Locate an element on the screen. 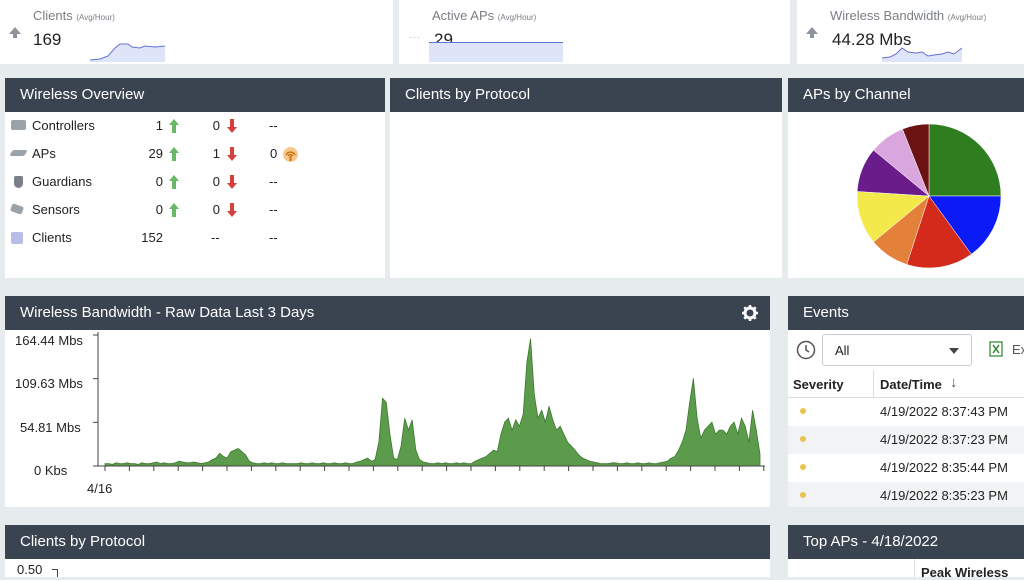 Image resolution: width=1024 pixels, height=580 pixels. col-peak-wireless: Peak Wireless is located at coordinates (965, 572).